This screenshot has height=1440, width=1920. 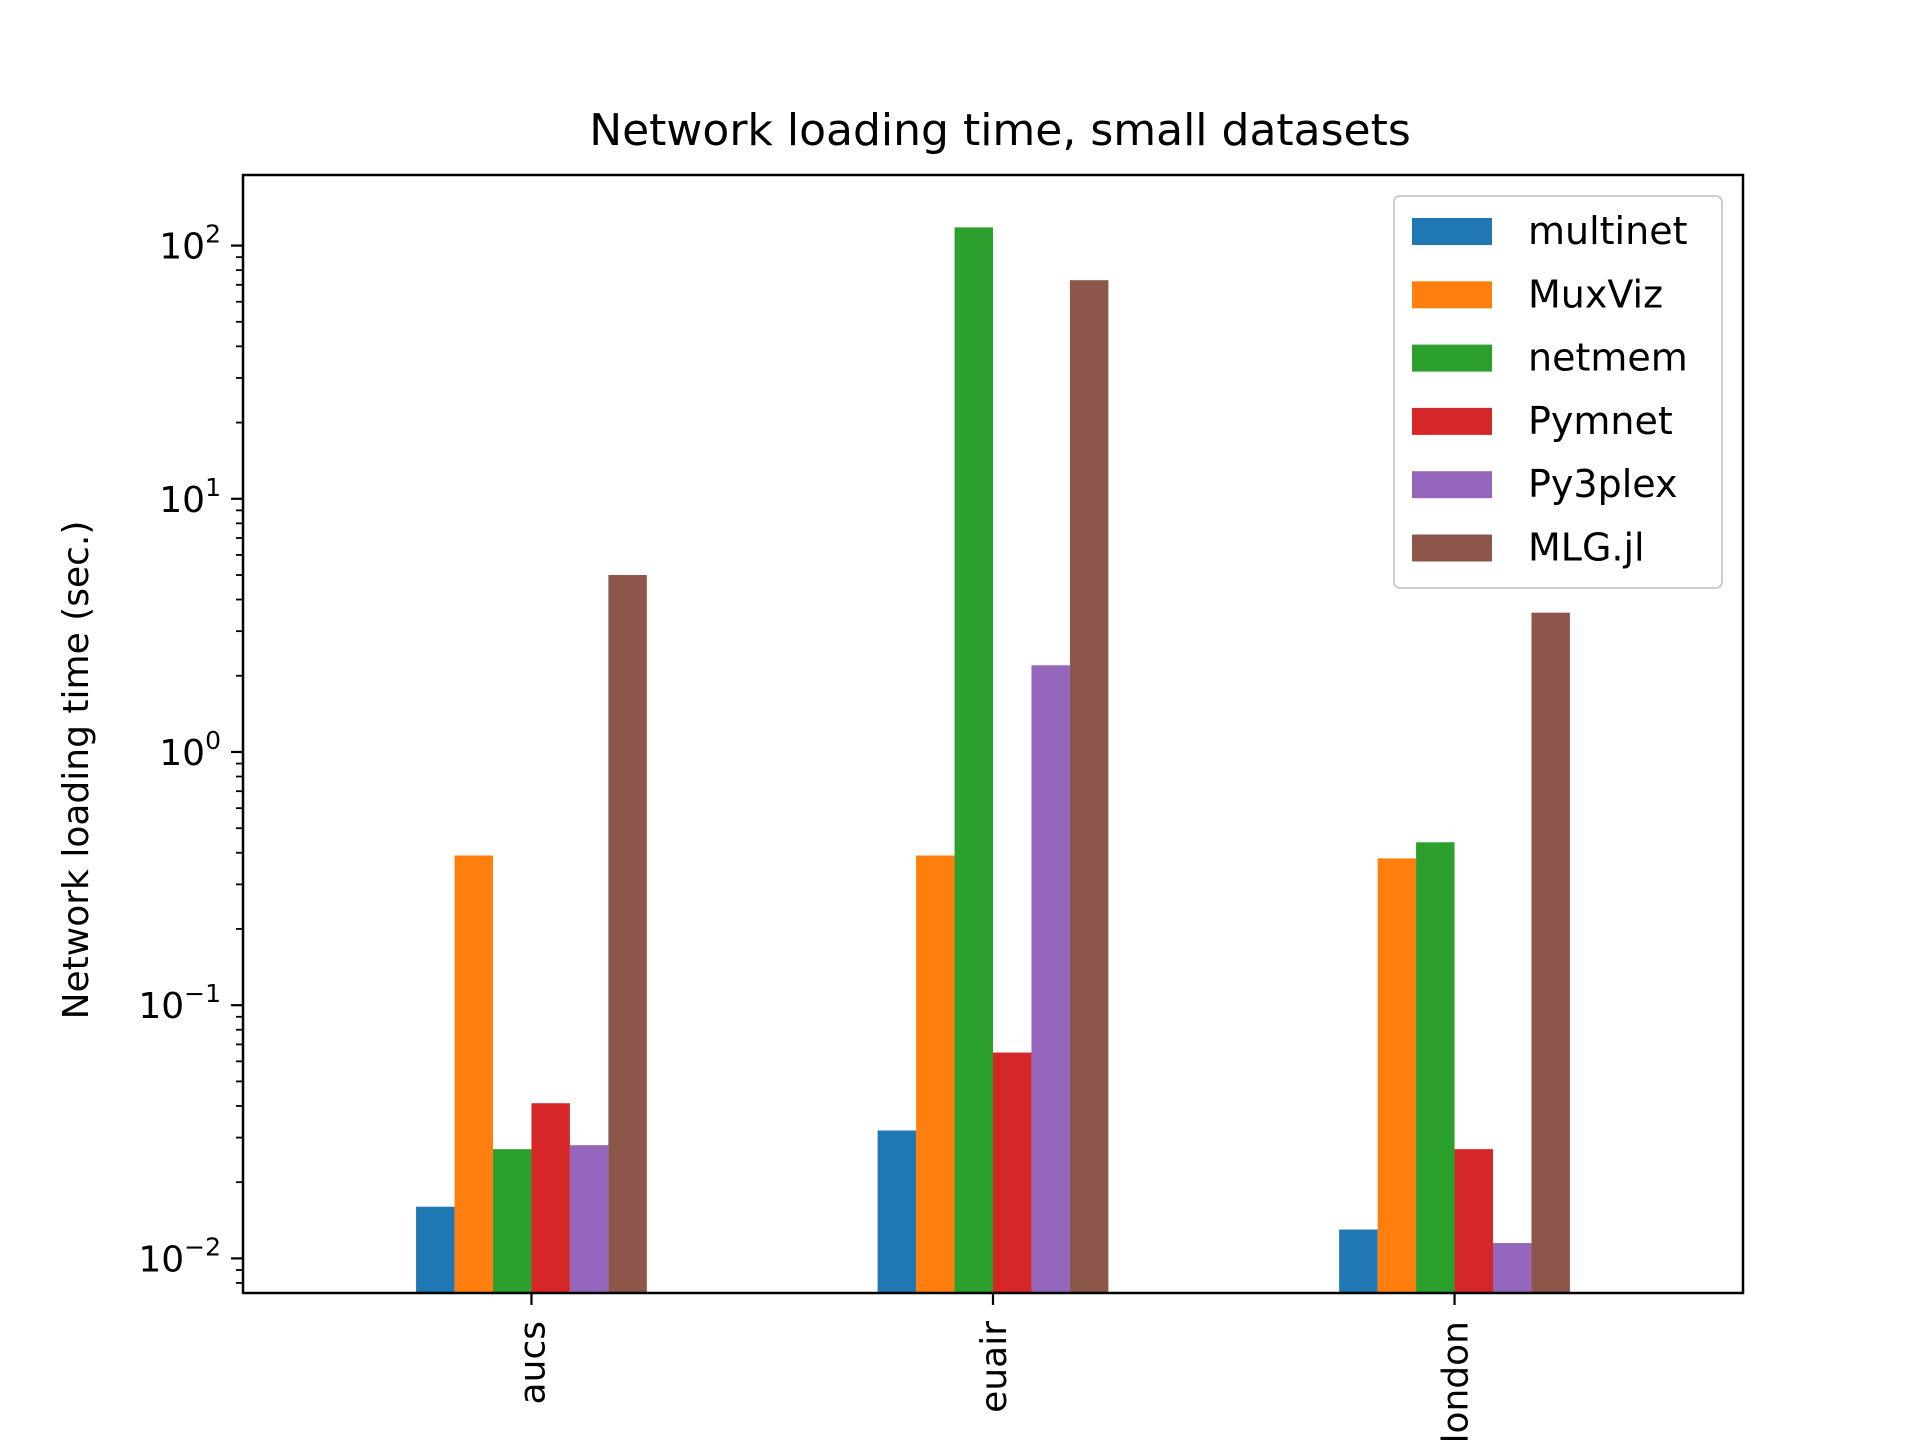 I want to click on bar-netmem-london, so click(x=1435, y=1067).